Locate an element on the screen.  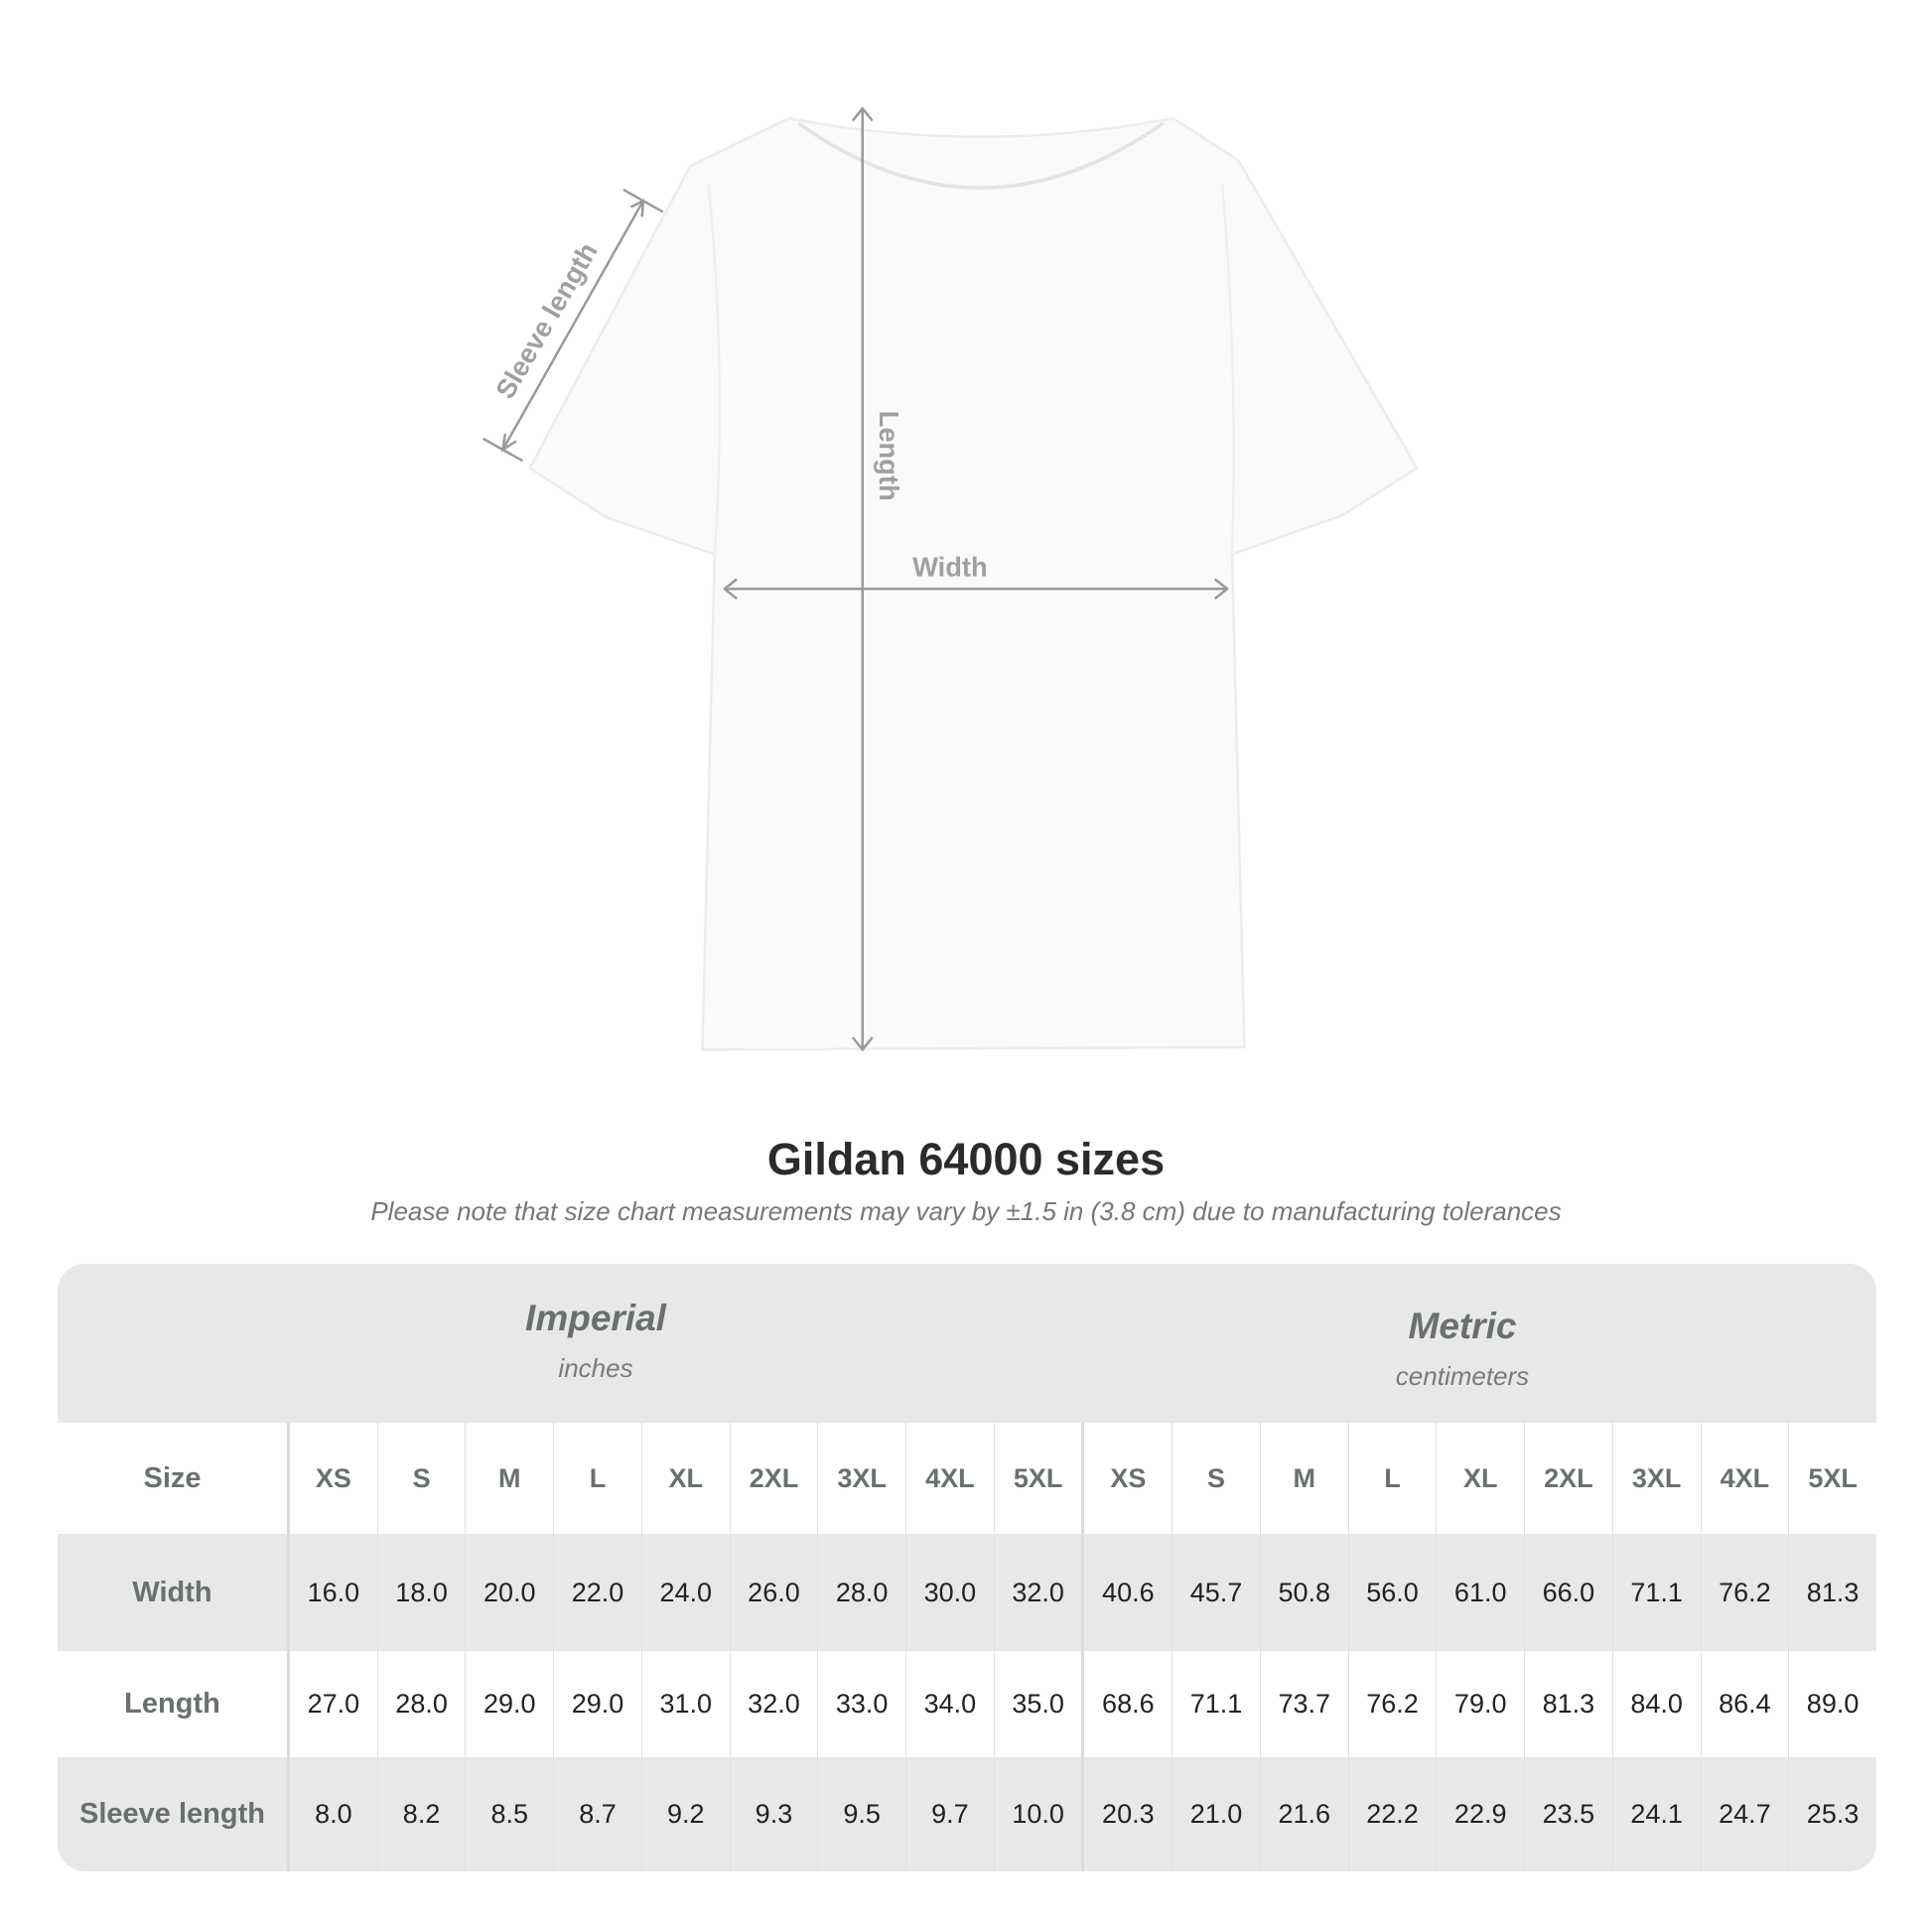
measurement-cell: 66.0 is located at coordinates (1569, 1592).